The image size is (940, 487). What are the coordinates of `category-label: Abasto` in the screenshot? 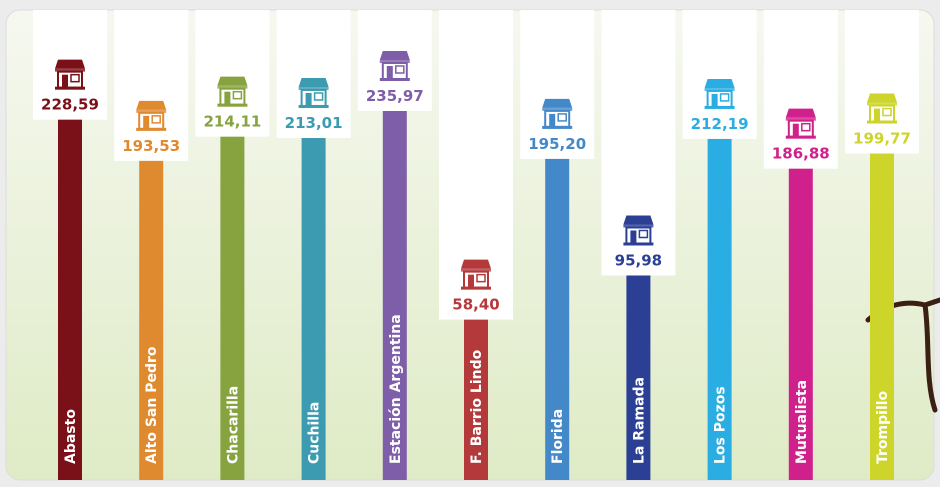 It's located at (71, 436).